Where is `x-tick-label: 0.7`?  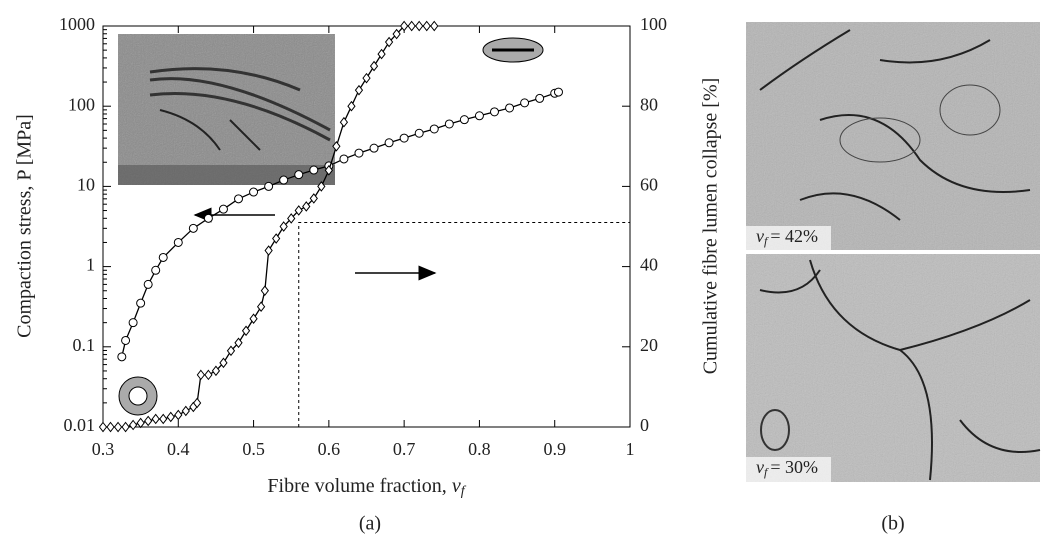 x-tick-label: 0.7 is located at coordinates (404, 449).